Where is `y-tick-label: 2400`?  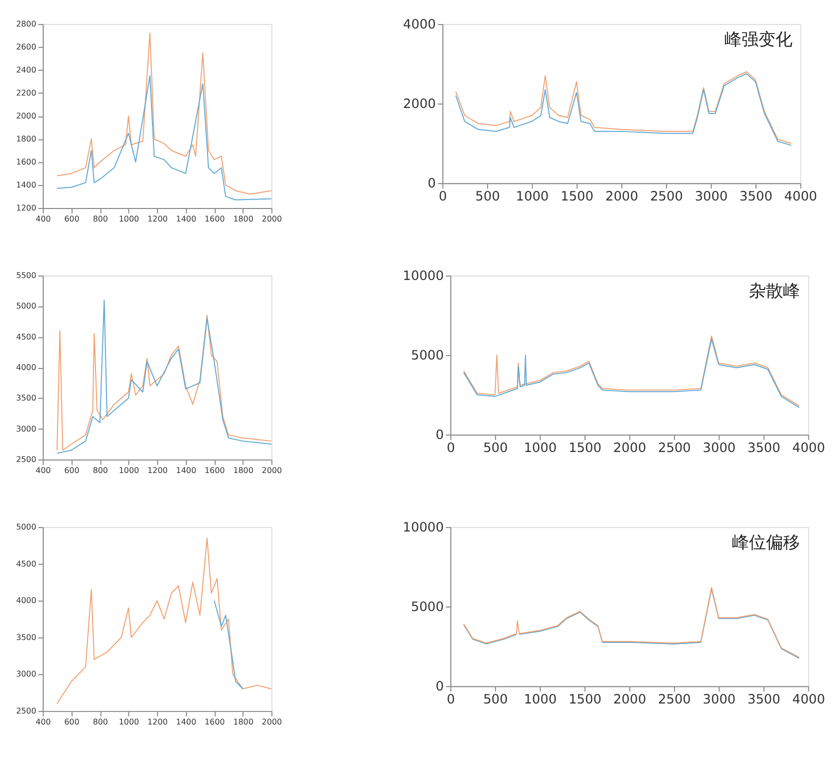 y-tick-label: 2400 is located at coordinates (26, 70).